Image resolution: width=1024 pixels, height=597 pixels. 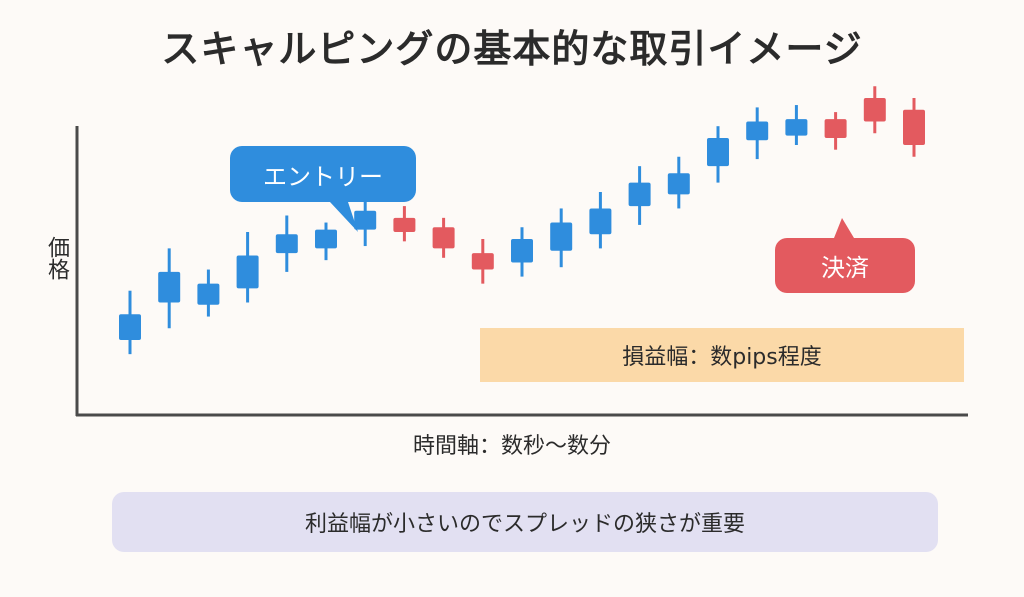 What do you see at coordinates (845, 268) in the screenshot?
I see `exit-callout-label: 決済` at bounding box center [845, 268].